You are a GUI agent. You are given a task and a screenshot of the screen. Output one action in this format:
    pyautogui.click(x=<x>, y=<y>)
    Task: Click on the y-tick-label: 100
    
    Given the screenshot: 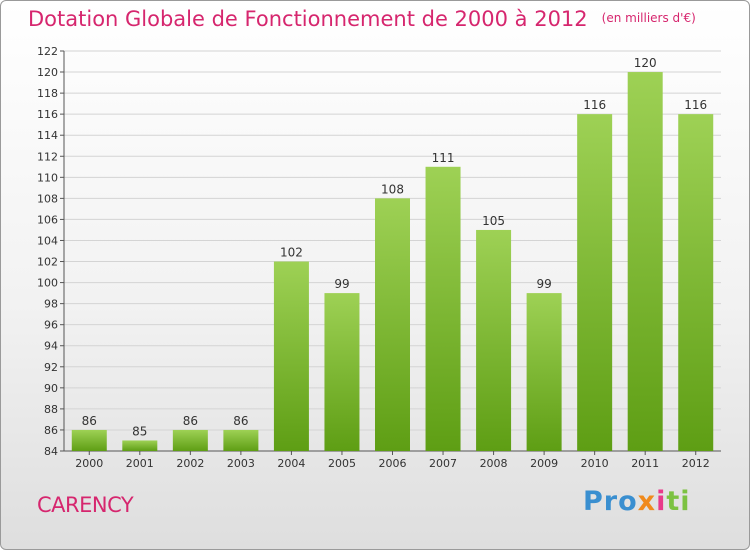 What is the action you would take?
    pyautogui.click(x=47, y=283)
    